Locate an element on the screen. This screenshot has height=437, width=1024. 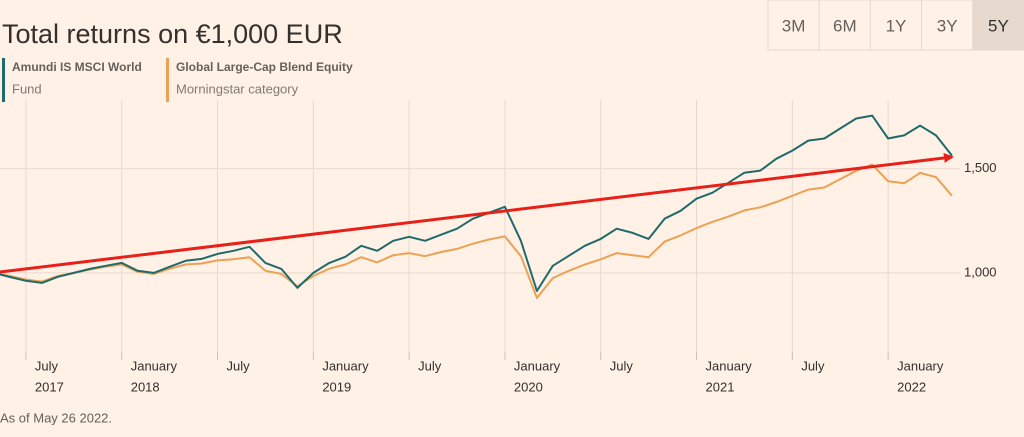
x-tick-year: 2022 is located at coordinates (911, 386).